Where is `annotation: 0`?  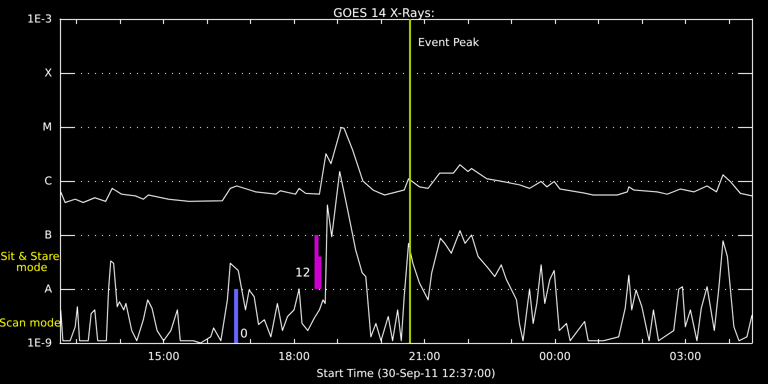
annotation: 0 is located at coordinates (244, 333).